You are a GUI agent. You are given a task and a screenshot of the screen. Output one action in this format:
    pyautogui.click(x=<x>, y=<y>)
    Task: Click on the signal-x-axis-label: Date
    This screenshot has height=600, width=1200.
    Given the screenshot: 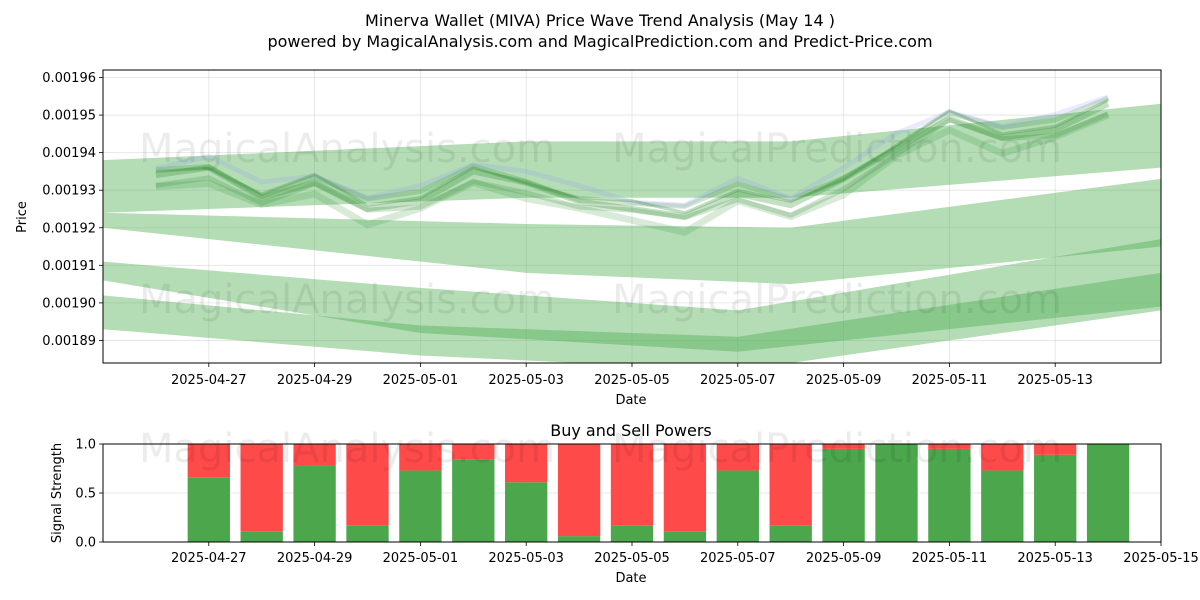 What is the action you would take?
    pyautogui.click(x=630, y=578)
    